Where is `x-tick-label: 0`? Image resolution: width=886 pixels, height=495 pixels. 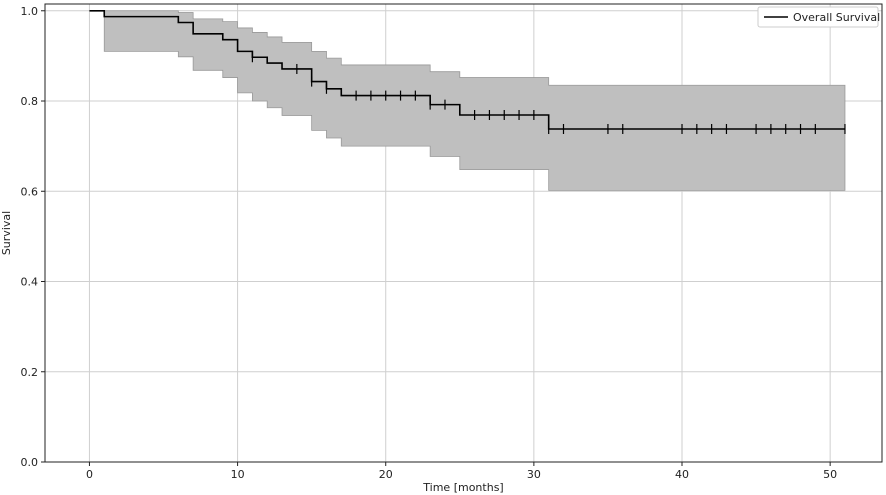
x-tick-label: 0 is located at coordinates (89, 474).